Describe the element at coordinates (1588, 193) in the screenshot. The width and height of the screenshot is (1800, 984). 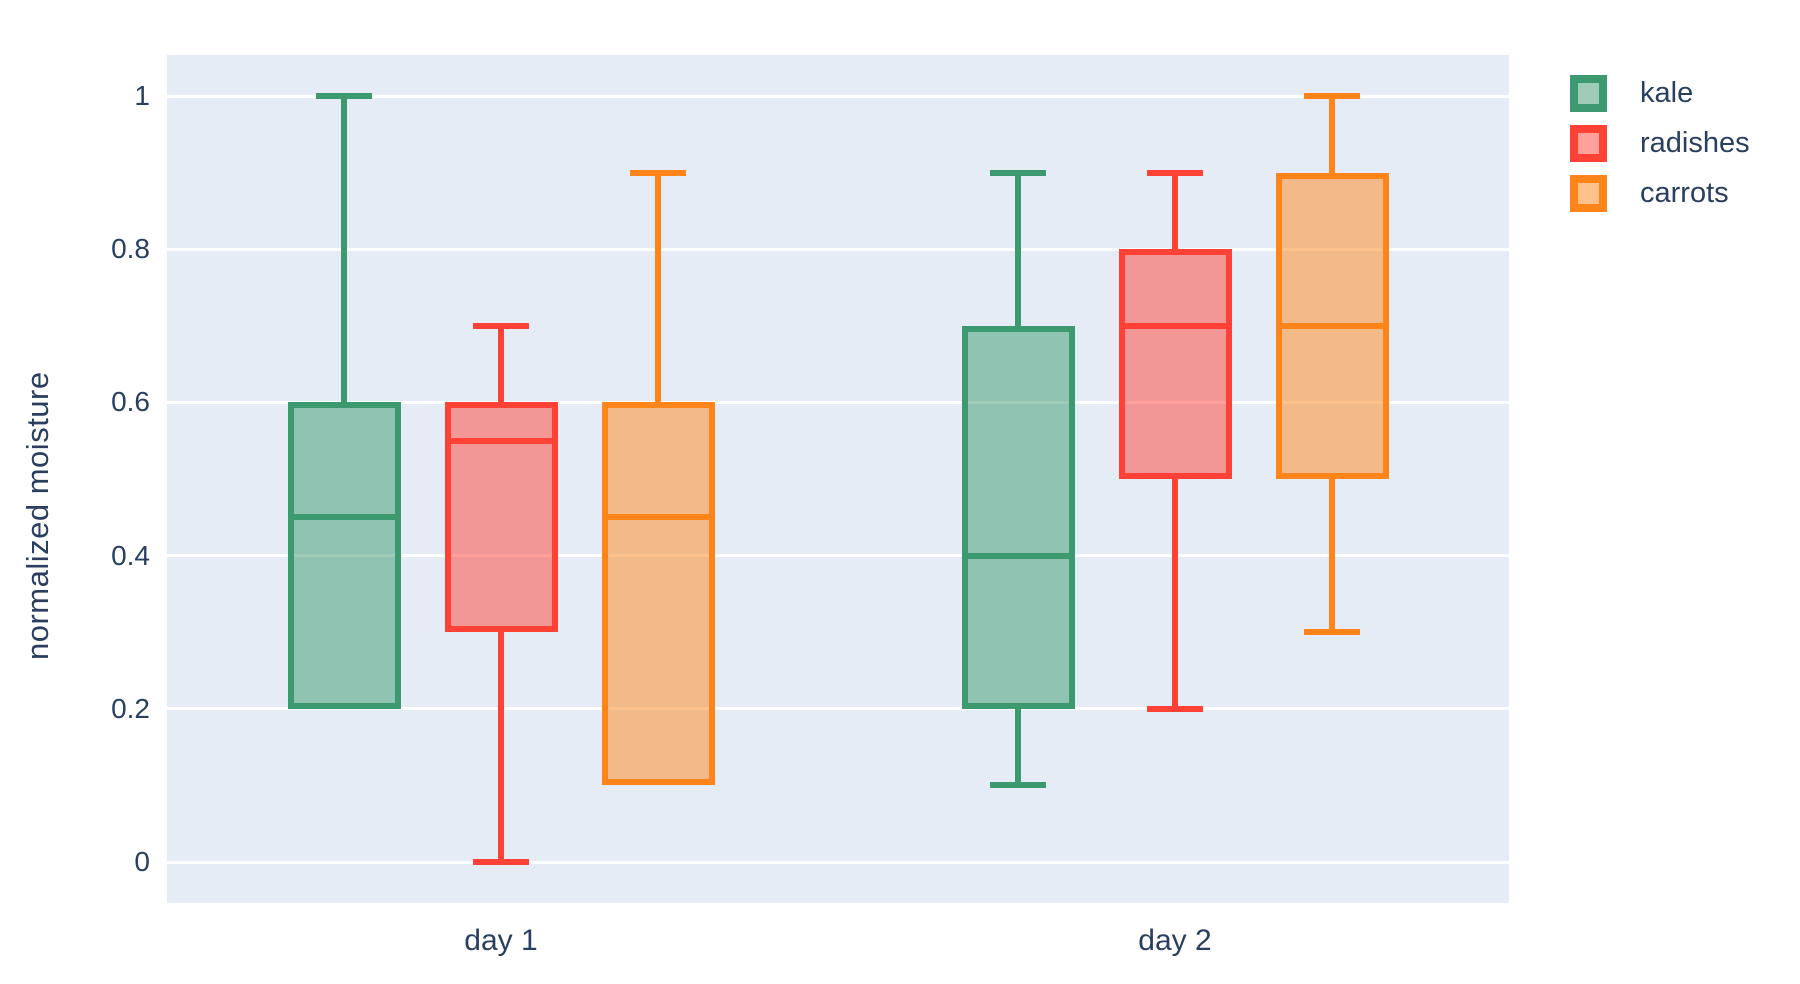
I see `legend-swatch-carrots` at that location.